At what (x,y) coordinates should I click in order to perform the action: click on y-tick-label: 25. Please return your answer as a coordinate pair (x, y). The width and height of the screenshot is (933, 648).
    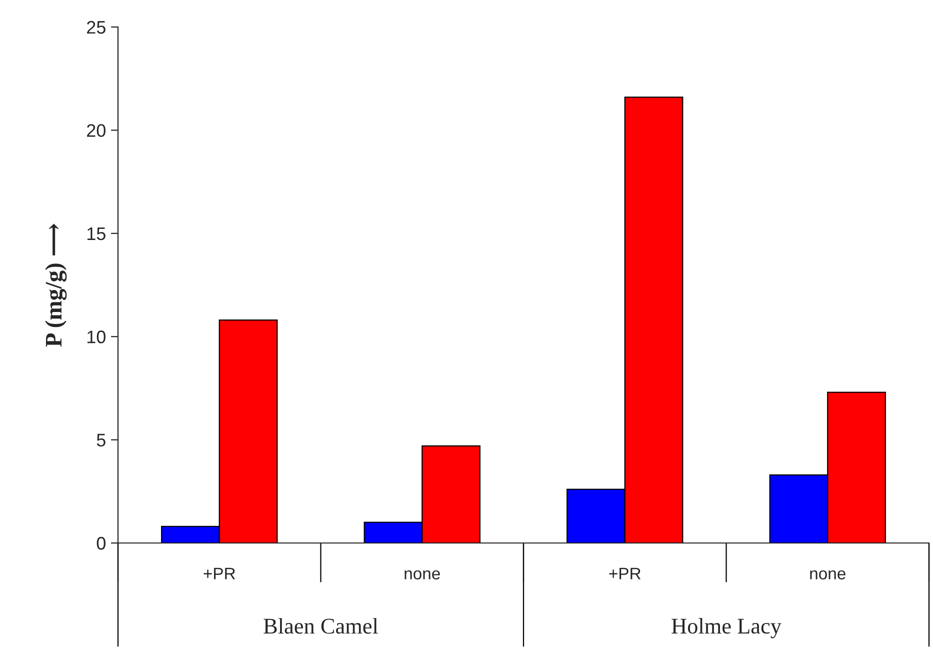
    Looking at the image, I should click on (96, 27).